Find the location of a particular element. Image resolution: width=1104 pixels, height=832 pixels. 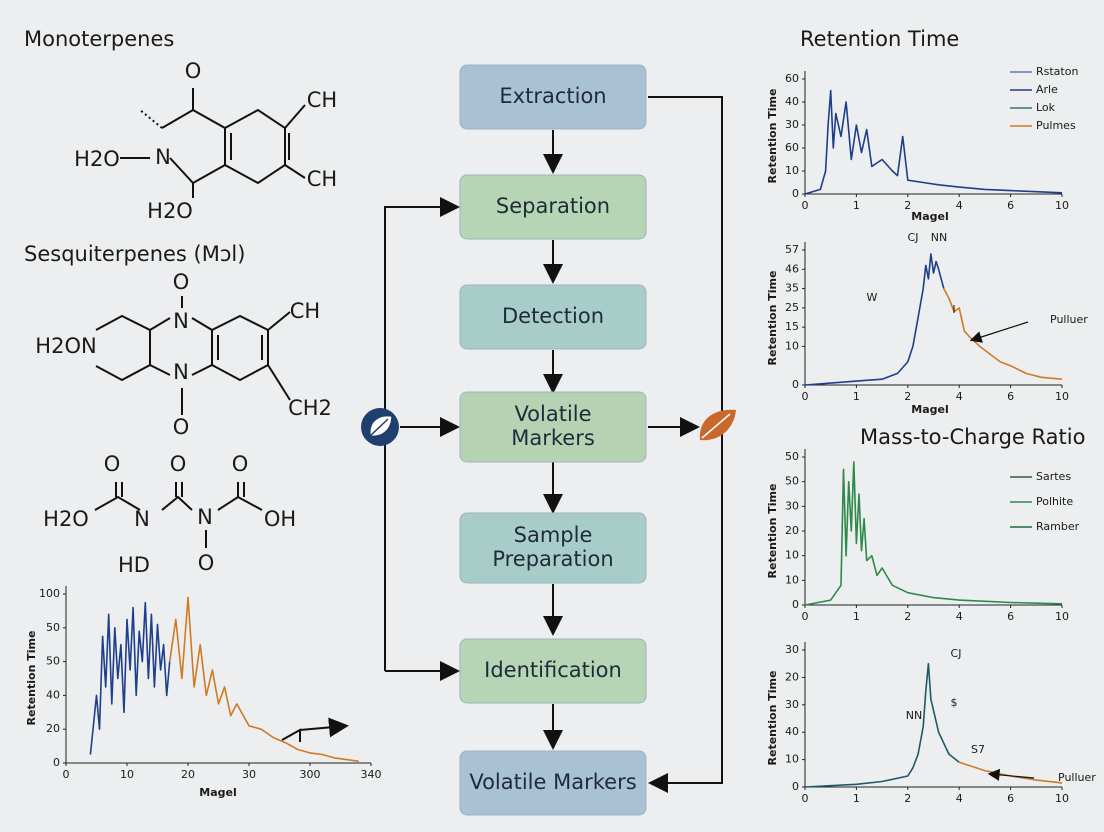

legend-label: Lok is located at coordinates (1046, 107).